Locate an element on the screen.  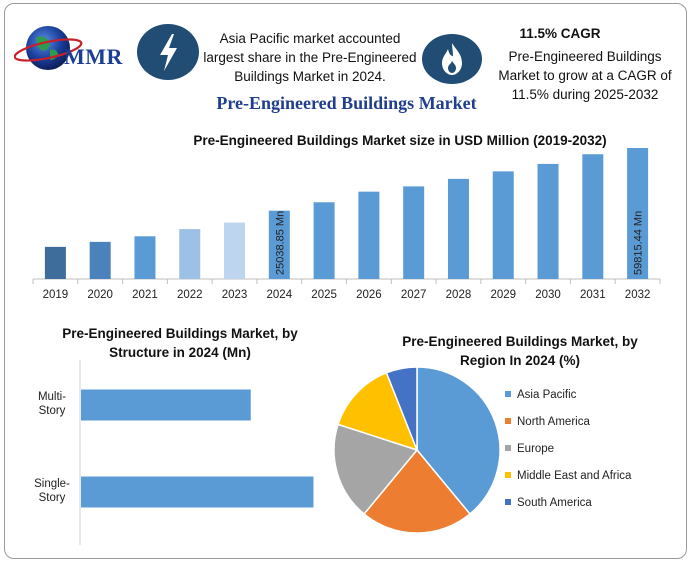
x-tick-label-2031: 2031 is located at coordinates (593, 295).